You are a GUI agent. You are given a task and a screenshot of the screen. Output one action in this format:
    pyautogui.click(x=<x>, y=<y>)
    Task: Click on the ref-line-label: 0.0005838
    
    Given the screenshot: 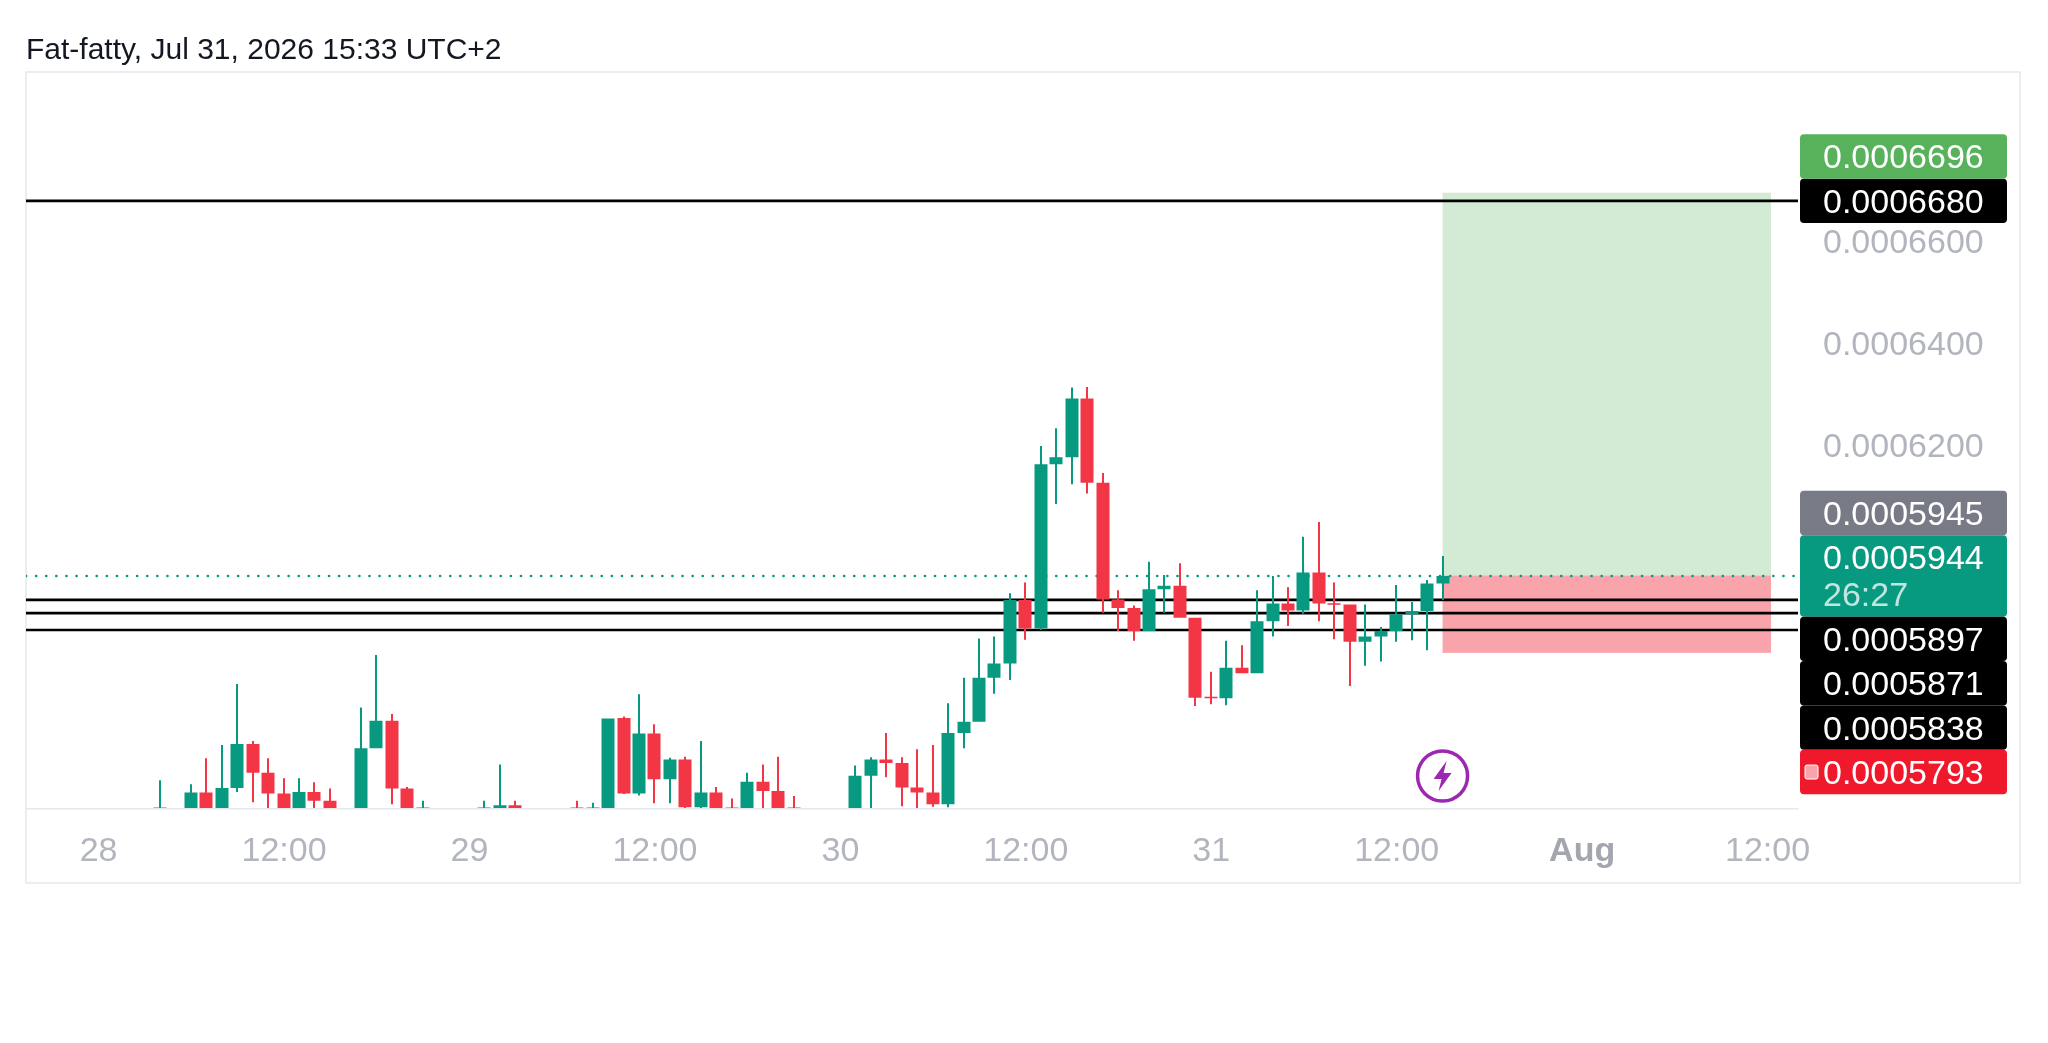 What is the action you would take?
    pyautogui.click(x=1903, y=727)
    